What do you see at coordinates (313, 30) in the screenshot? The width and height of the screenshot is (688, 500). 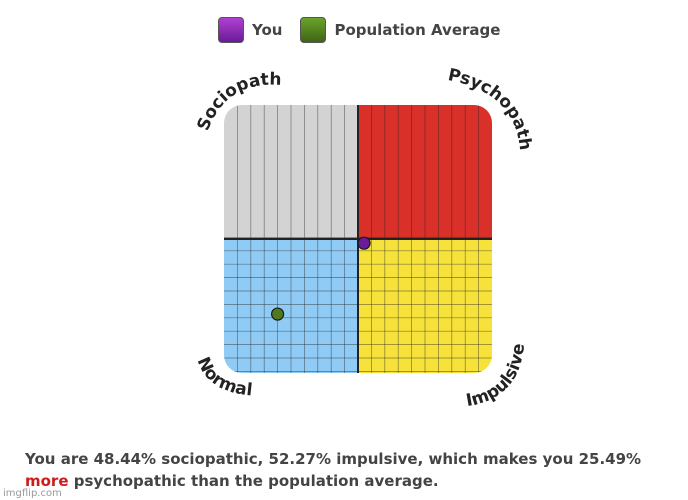 I see `legend-swatch-population-average` at bounding box center [313, 30].